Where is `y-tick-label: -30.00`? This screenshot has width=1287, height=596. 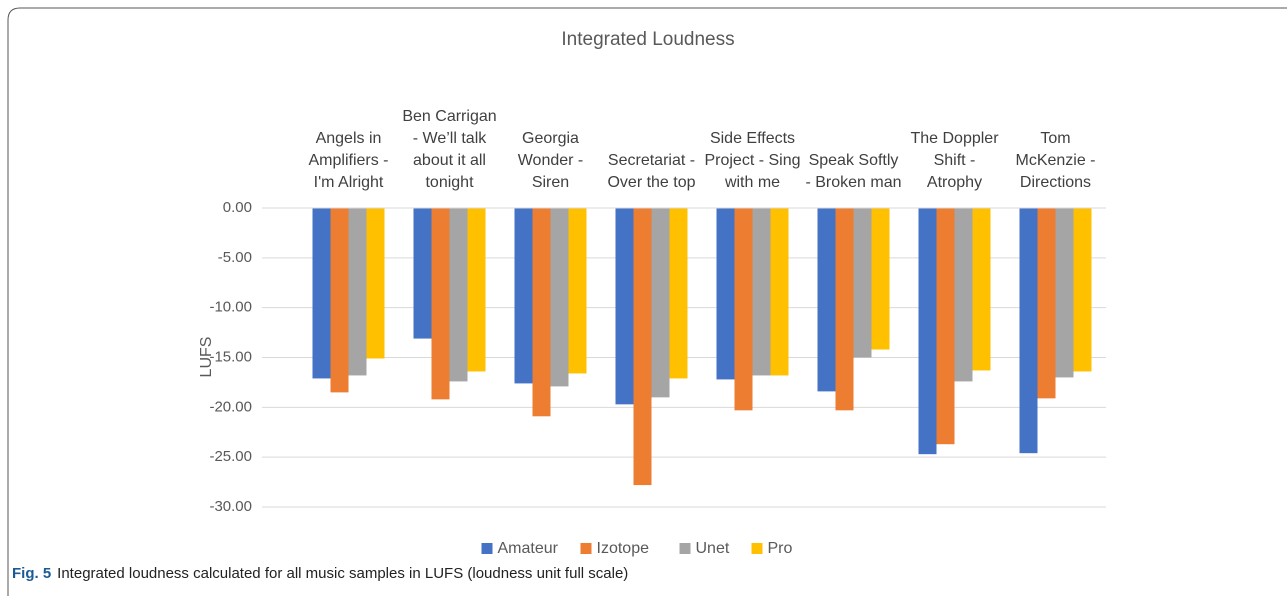 y-tick-label: -30.00 is located at coordinates (230, 506).